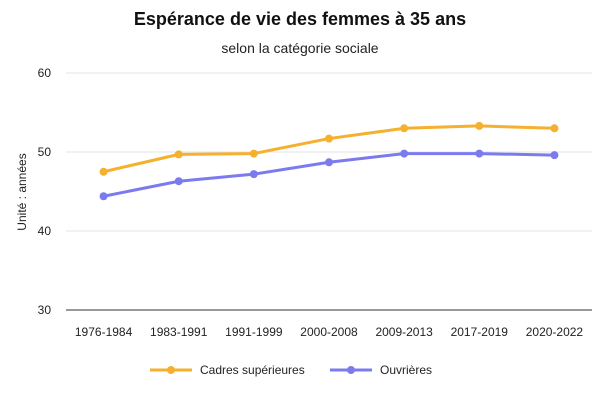  What do you see at coordinates (45, 152) in the screenshot?
I see `y-tick-label: 50` at bounding box center [45, 152].